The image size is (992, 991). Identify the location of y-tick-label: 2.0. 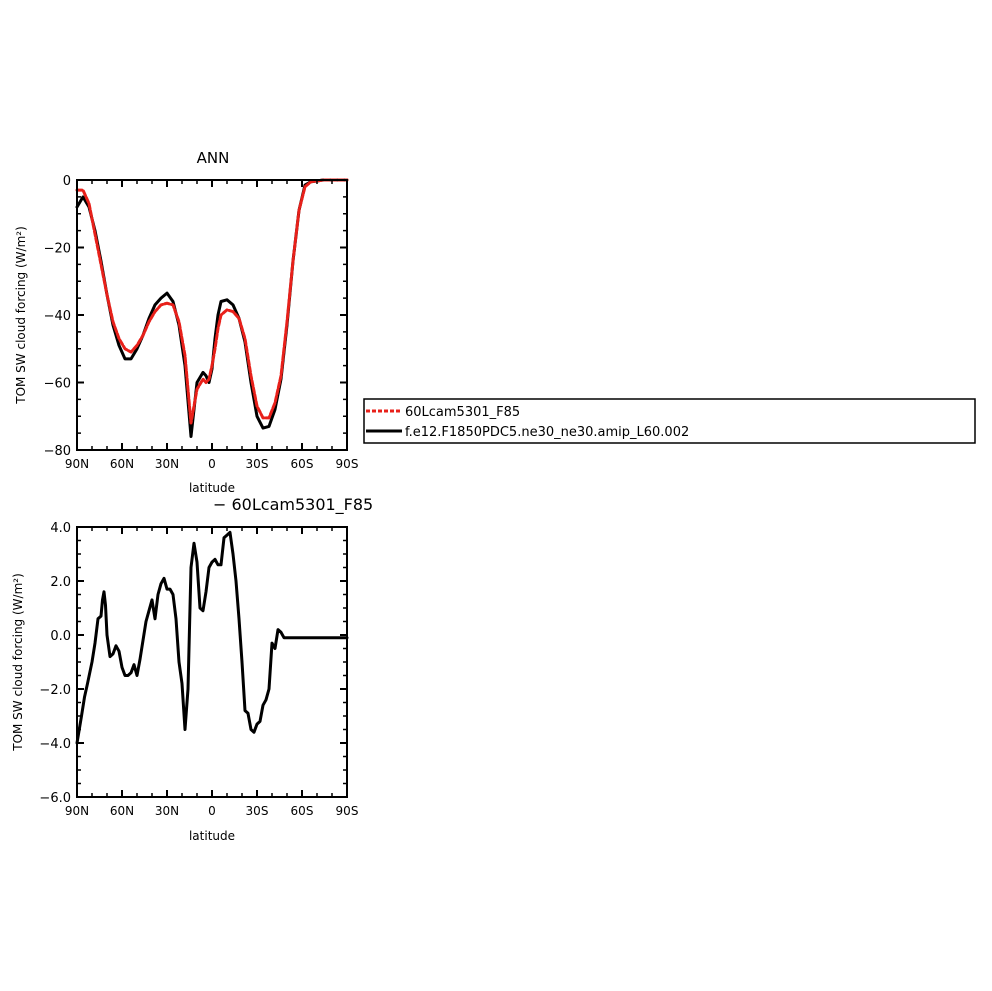
(60, 582).